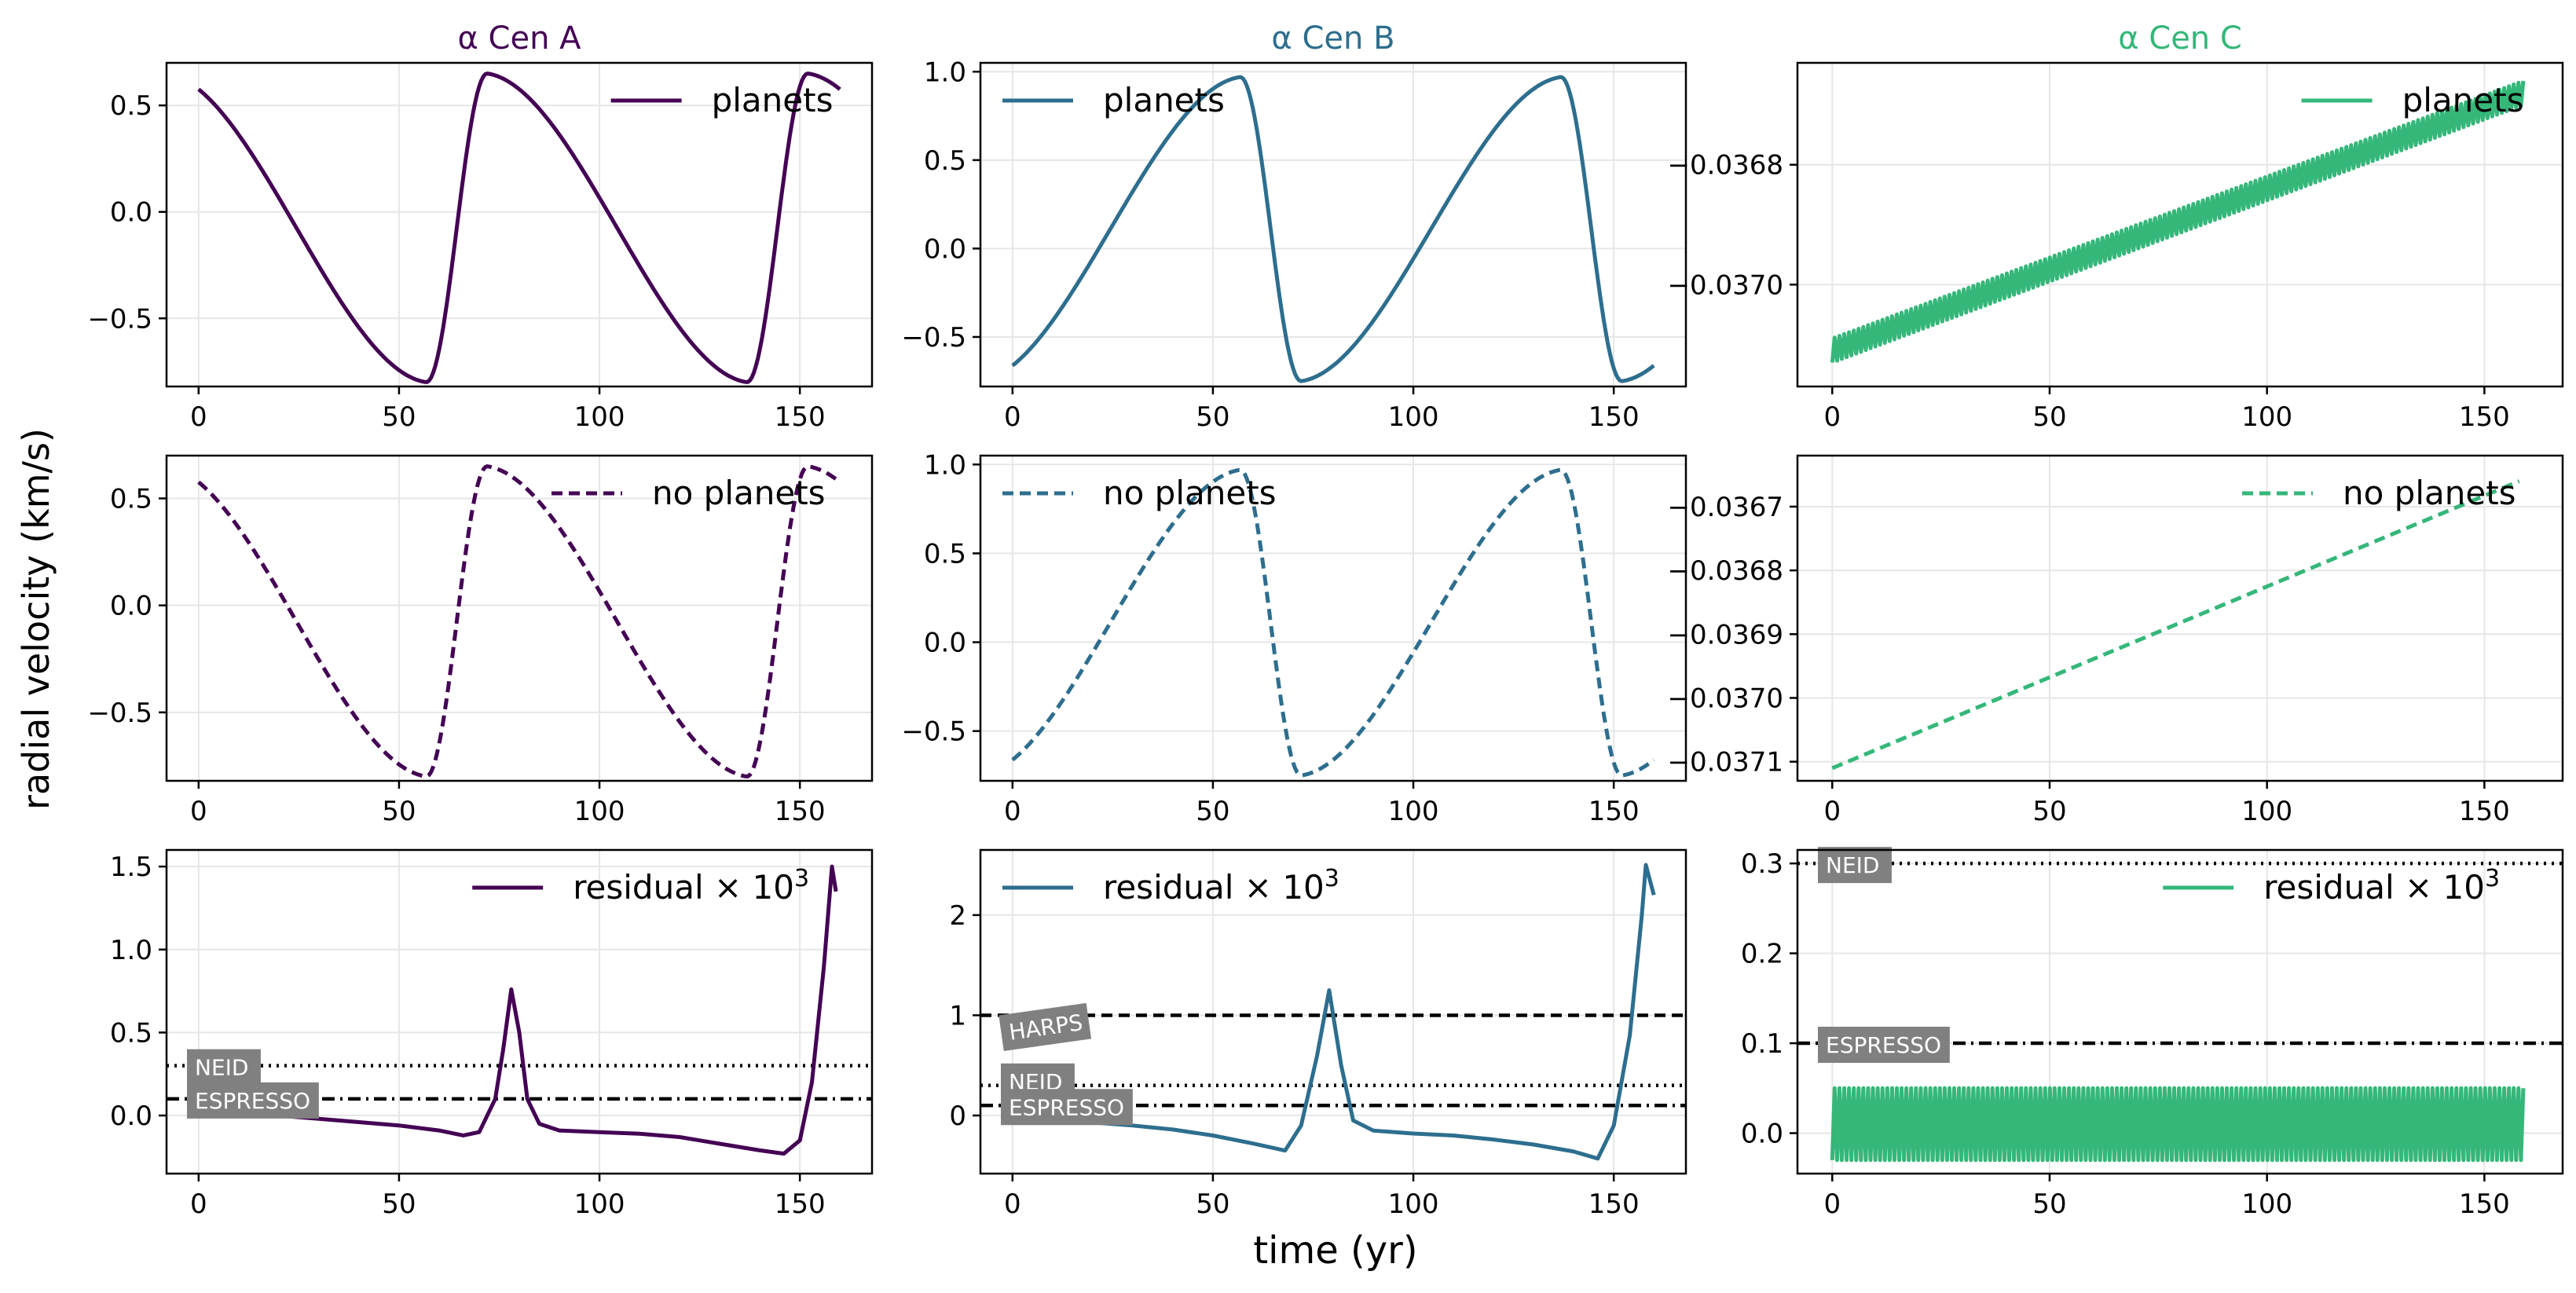  I want to click on y-tick-label: 1, so click(957, 1015).